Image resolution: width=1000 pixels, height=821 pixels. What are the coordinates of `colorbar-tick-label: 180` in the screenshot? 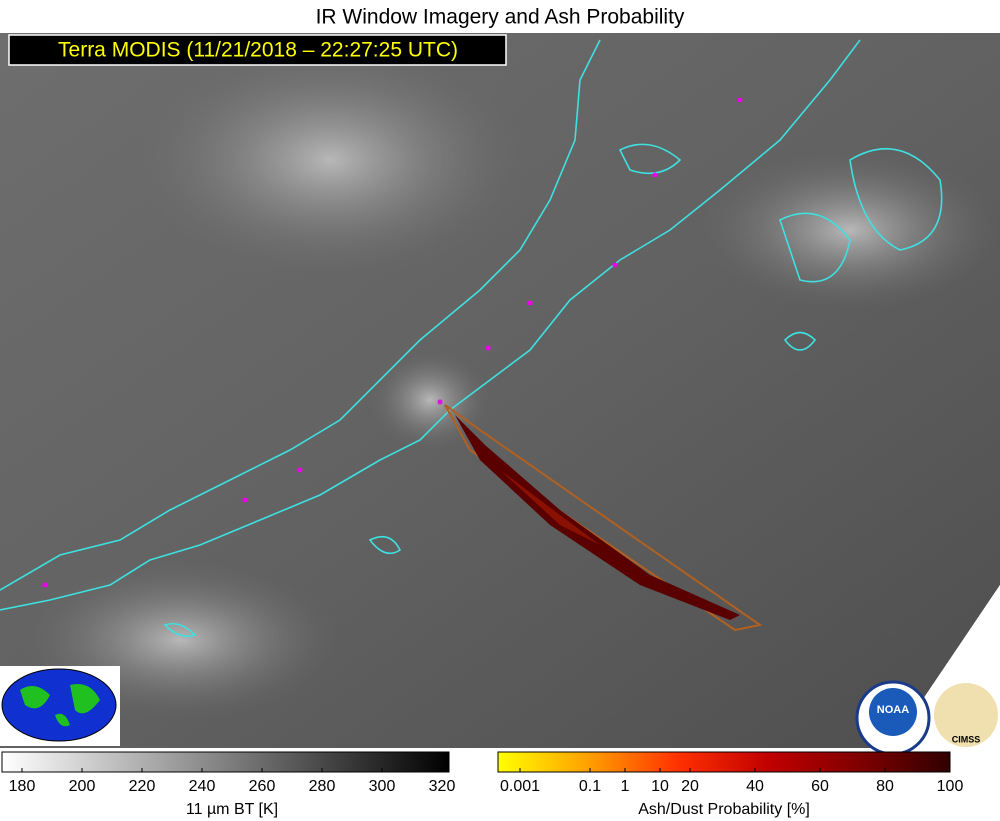 It's located at (22, 786).